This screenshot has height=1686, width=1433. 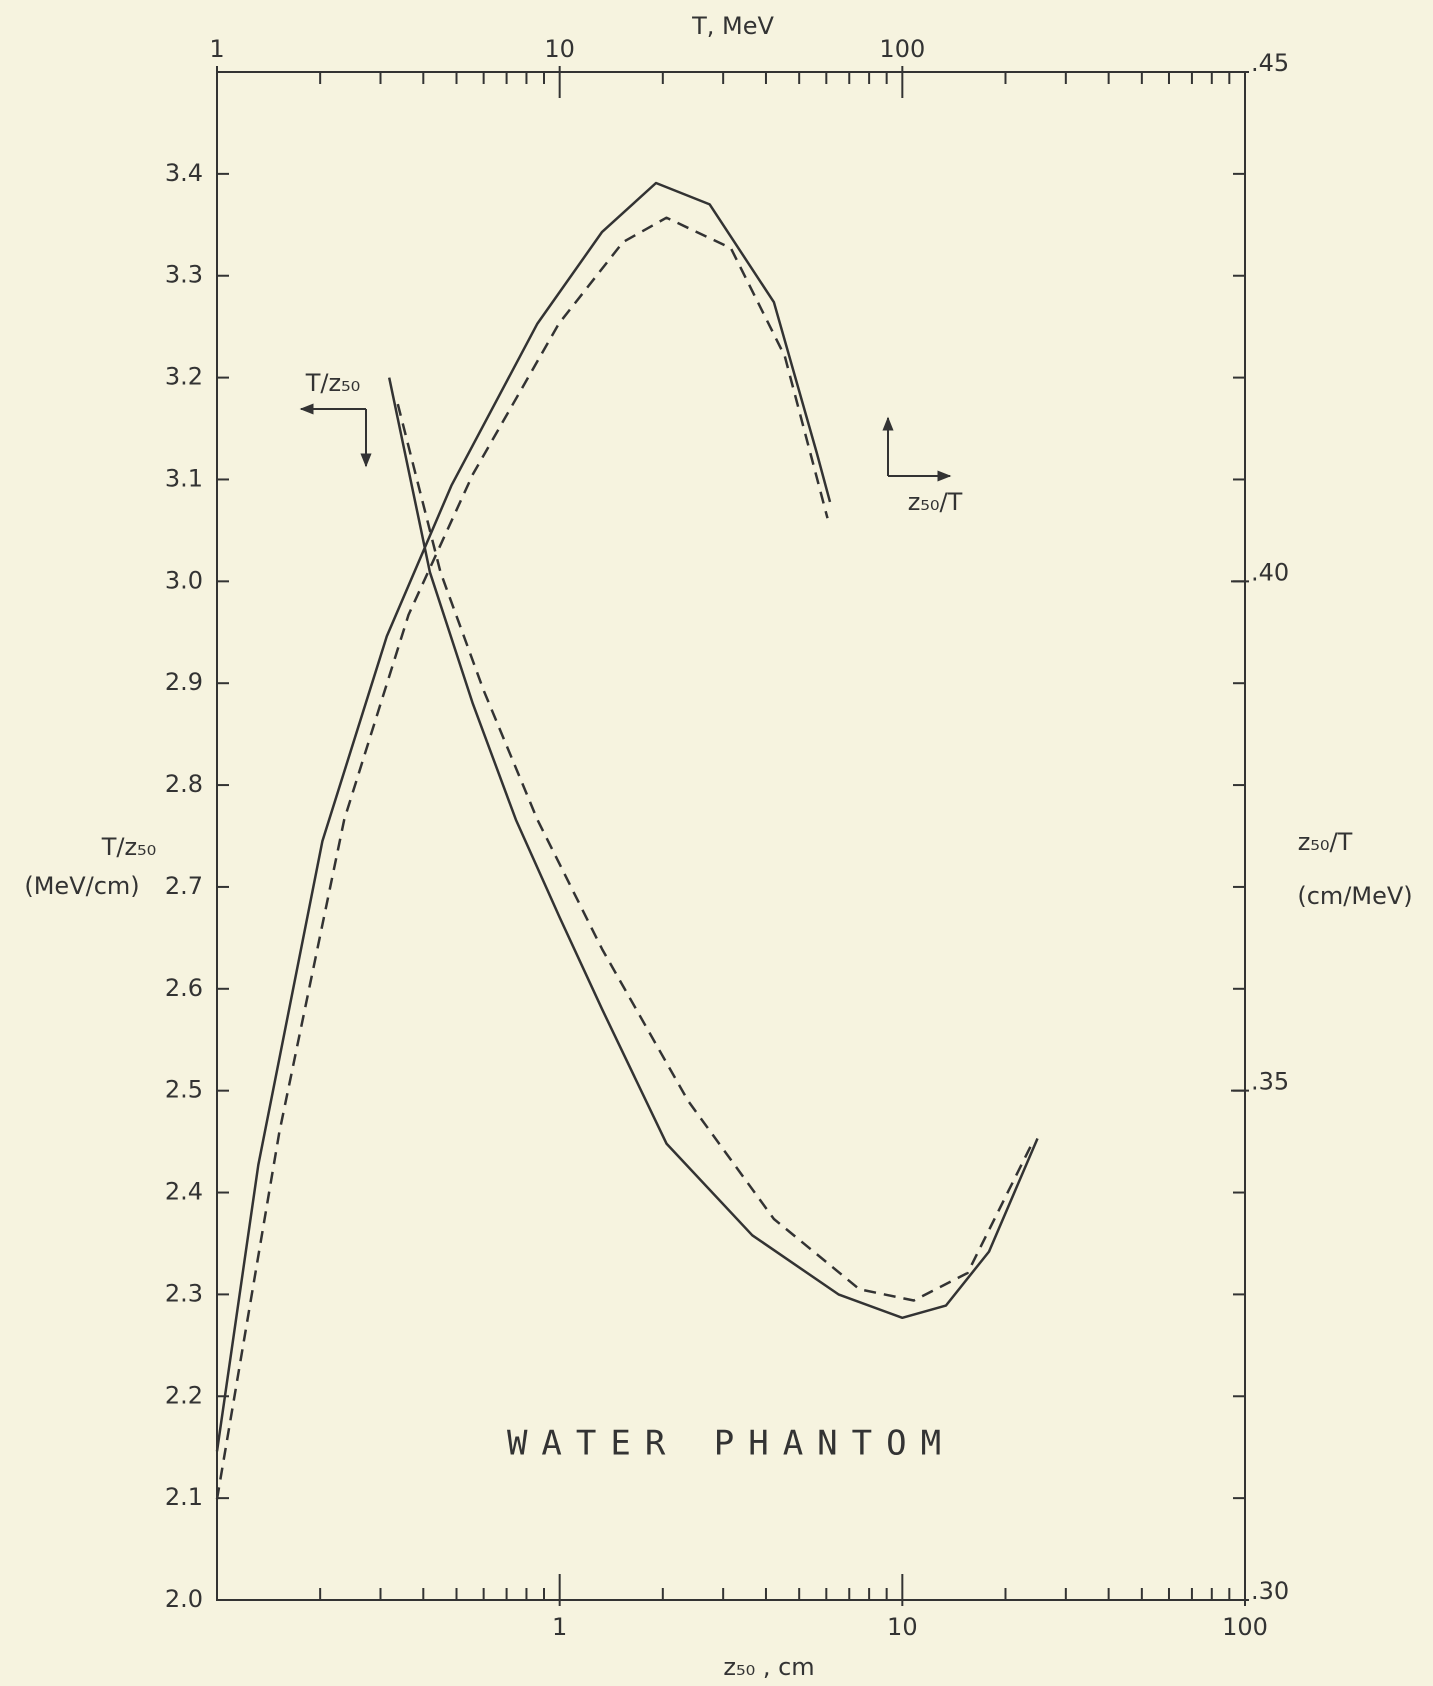 What do you see at coordinates (1245, 1627) in the screenshot?
I see `x-tick-label: 100` at bounding box center [1245, 1627].